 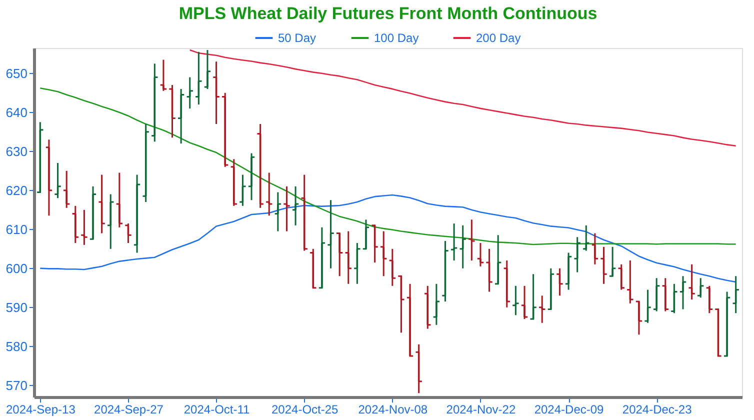 What do you see at coordinates (657, 409) in the screenshot?
I see `x-tick-label: 2024-Dec-23` at bounding box center [657, 409].